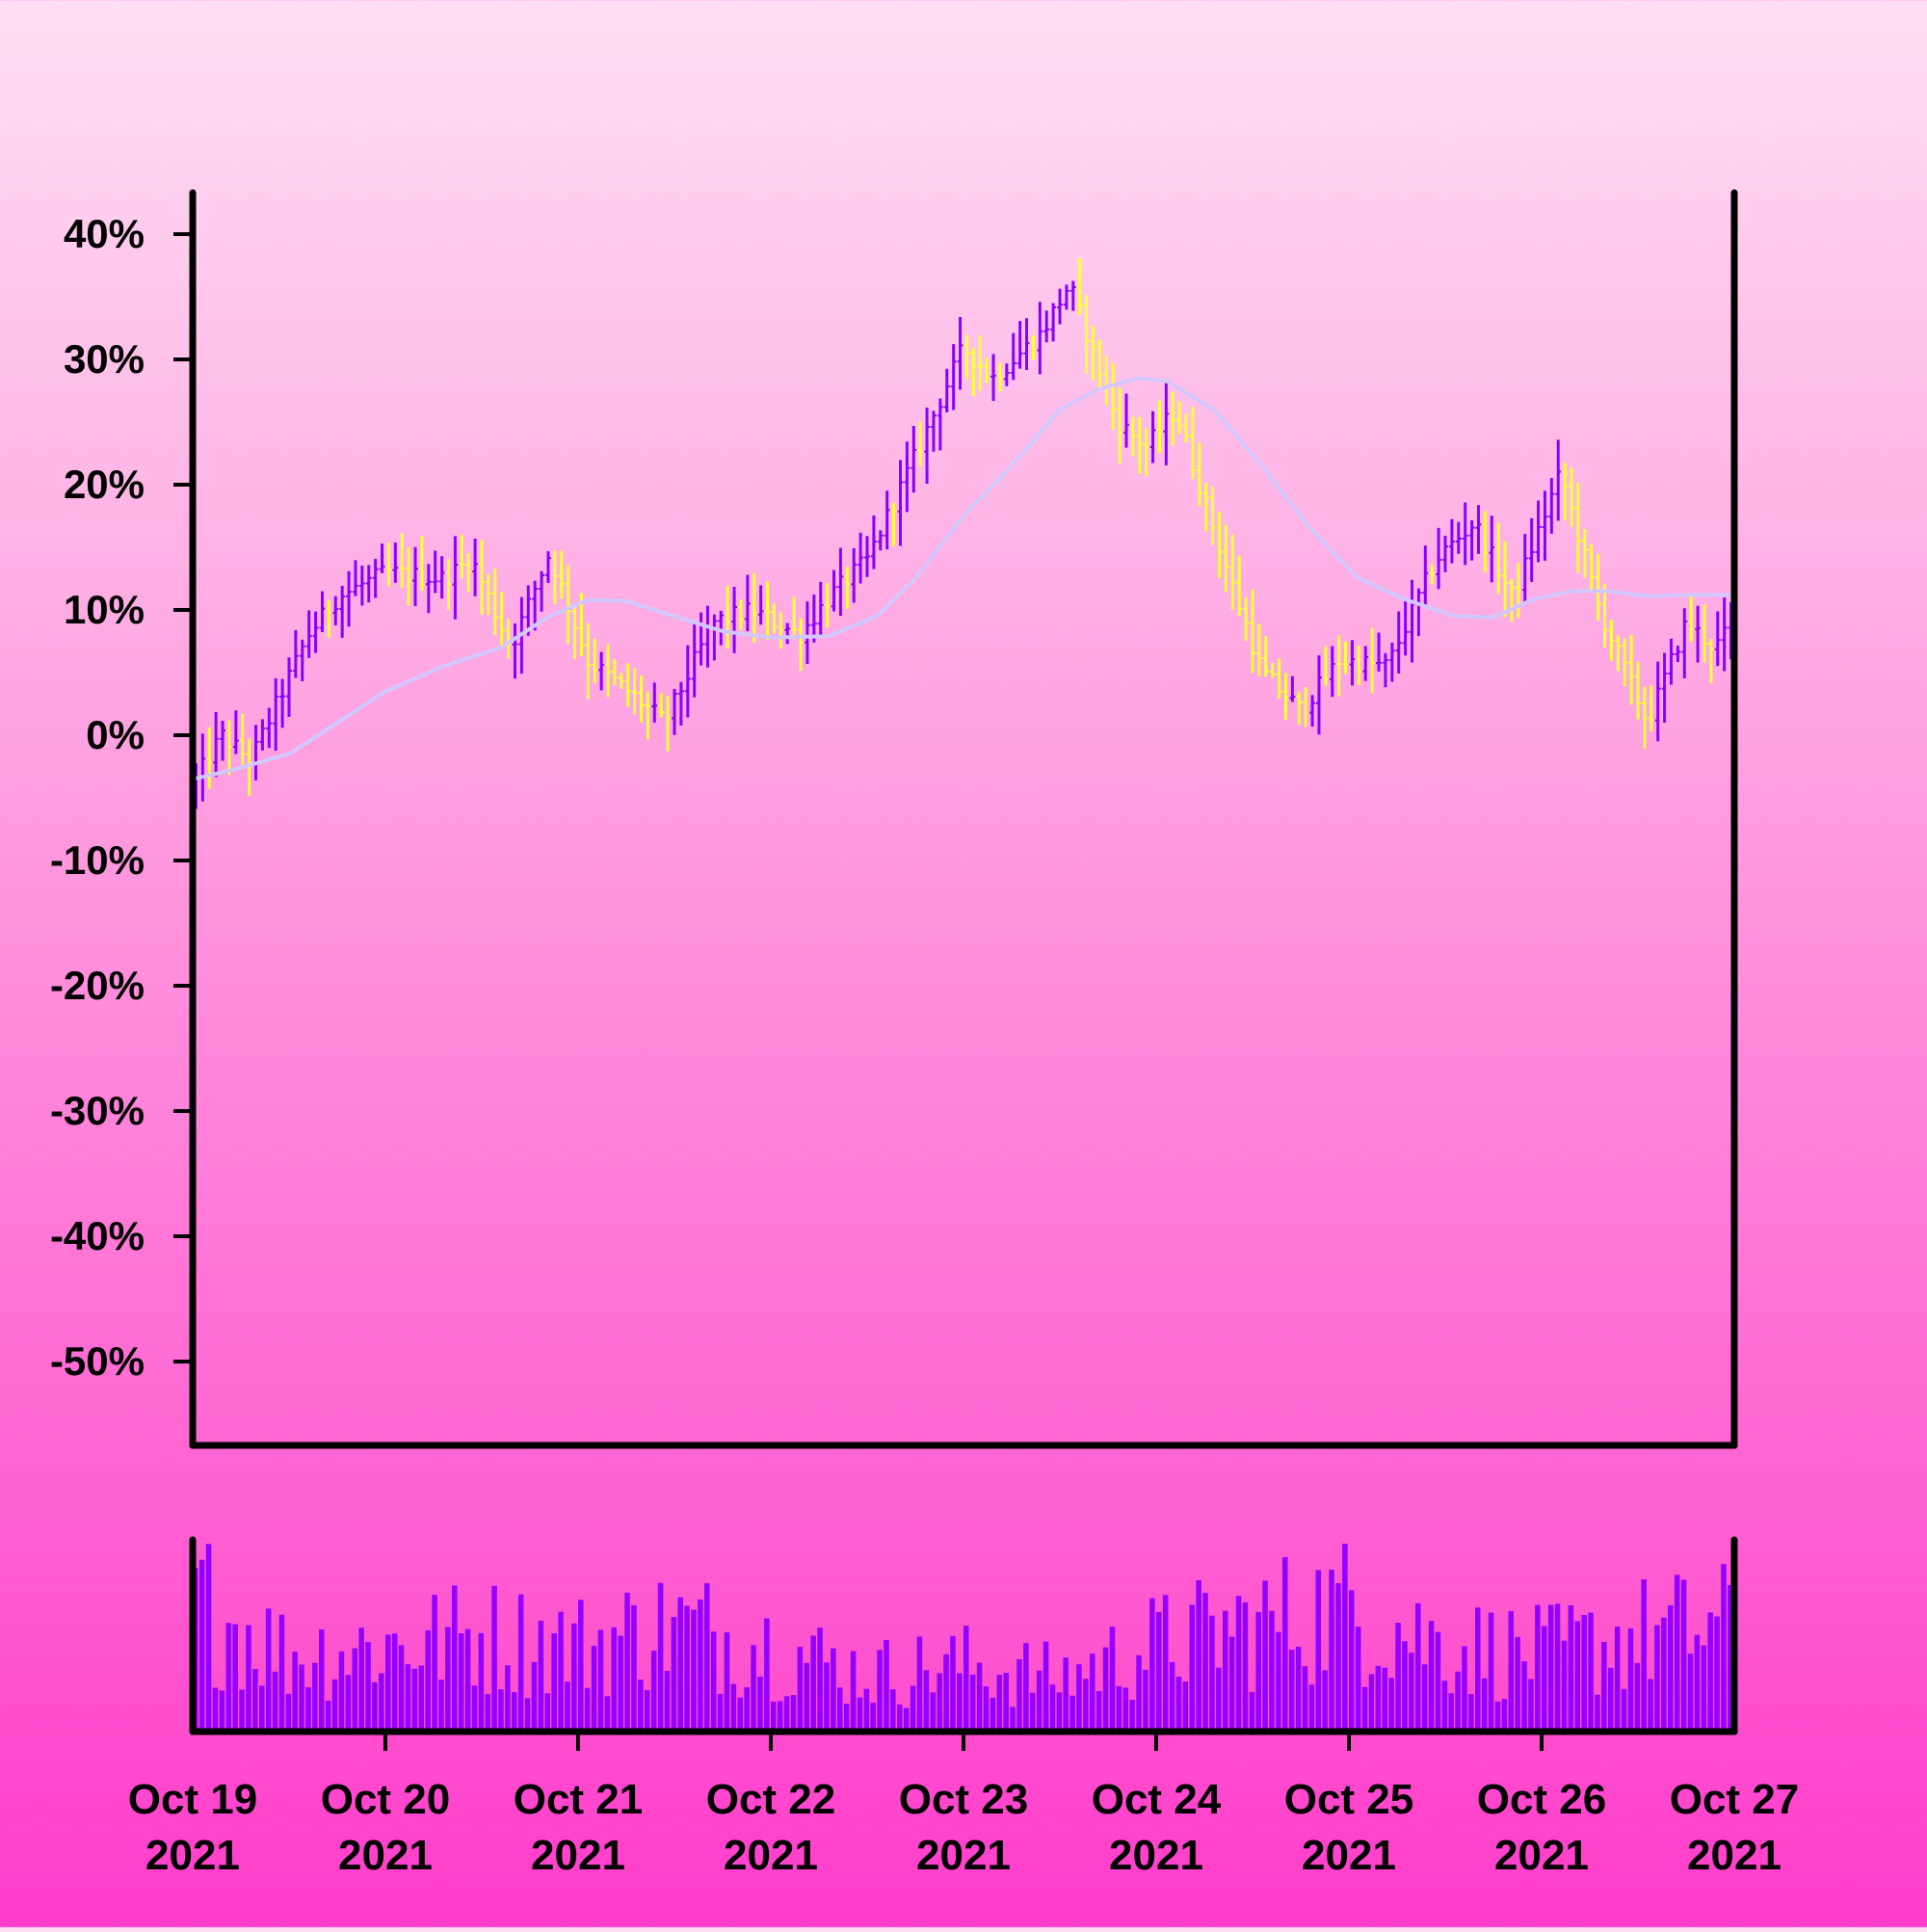 Image resolution: width=1927 pixels, height=1932 pixels. Describe the element at coordinates (97, 985) in the screenshot. I see `y-tick-label: -20%` at that location.